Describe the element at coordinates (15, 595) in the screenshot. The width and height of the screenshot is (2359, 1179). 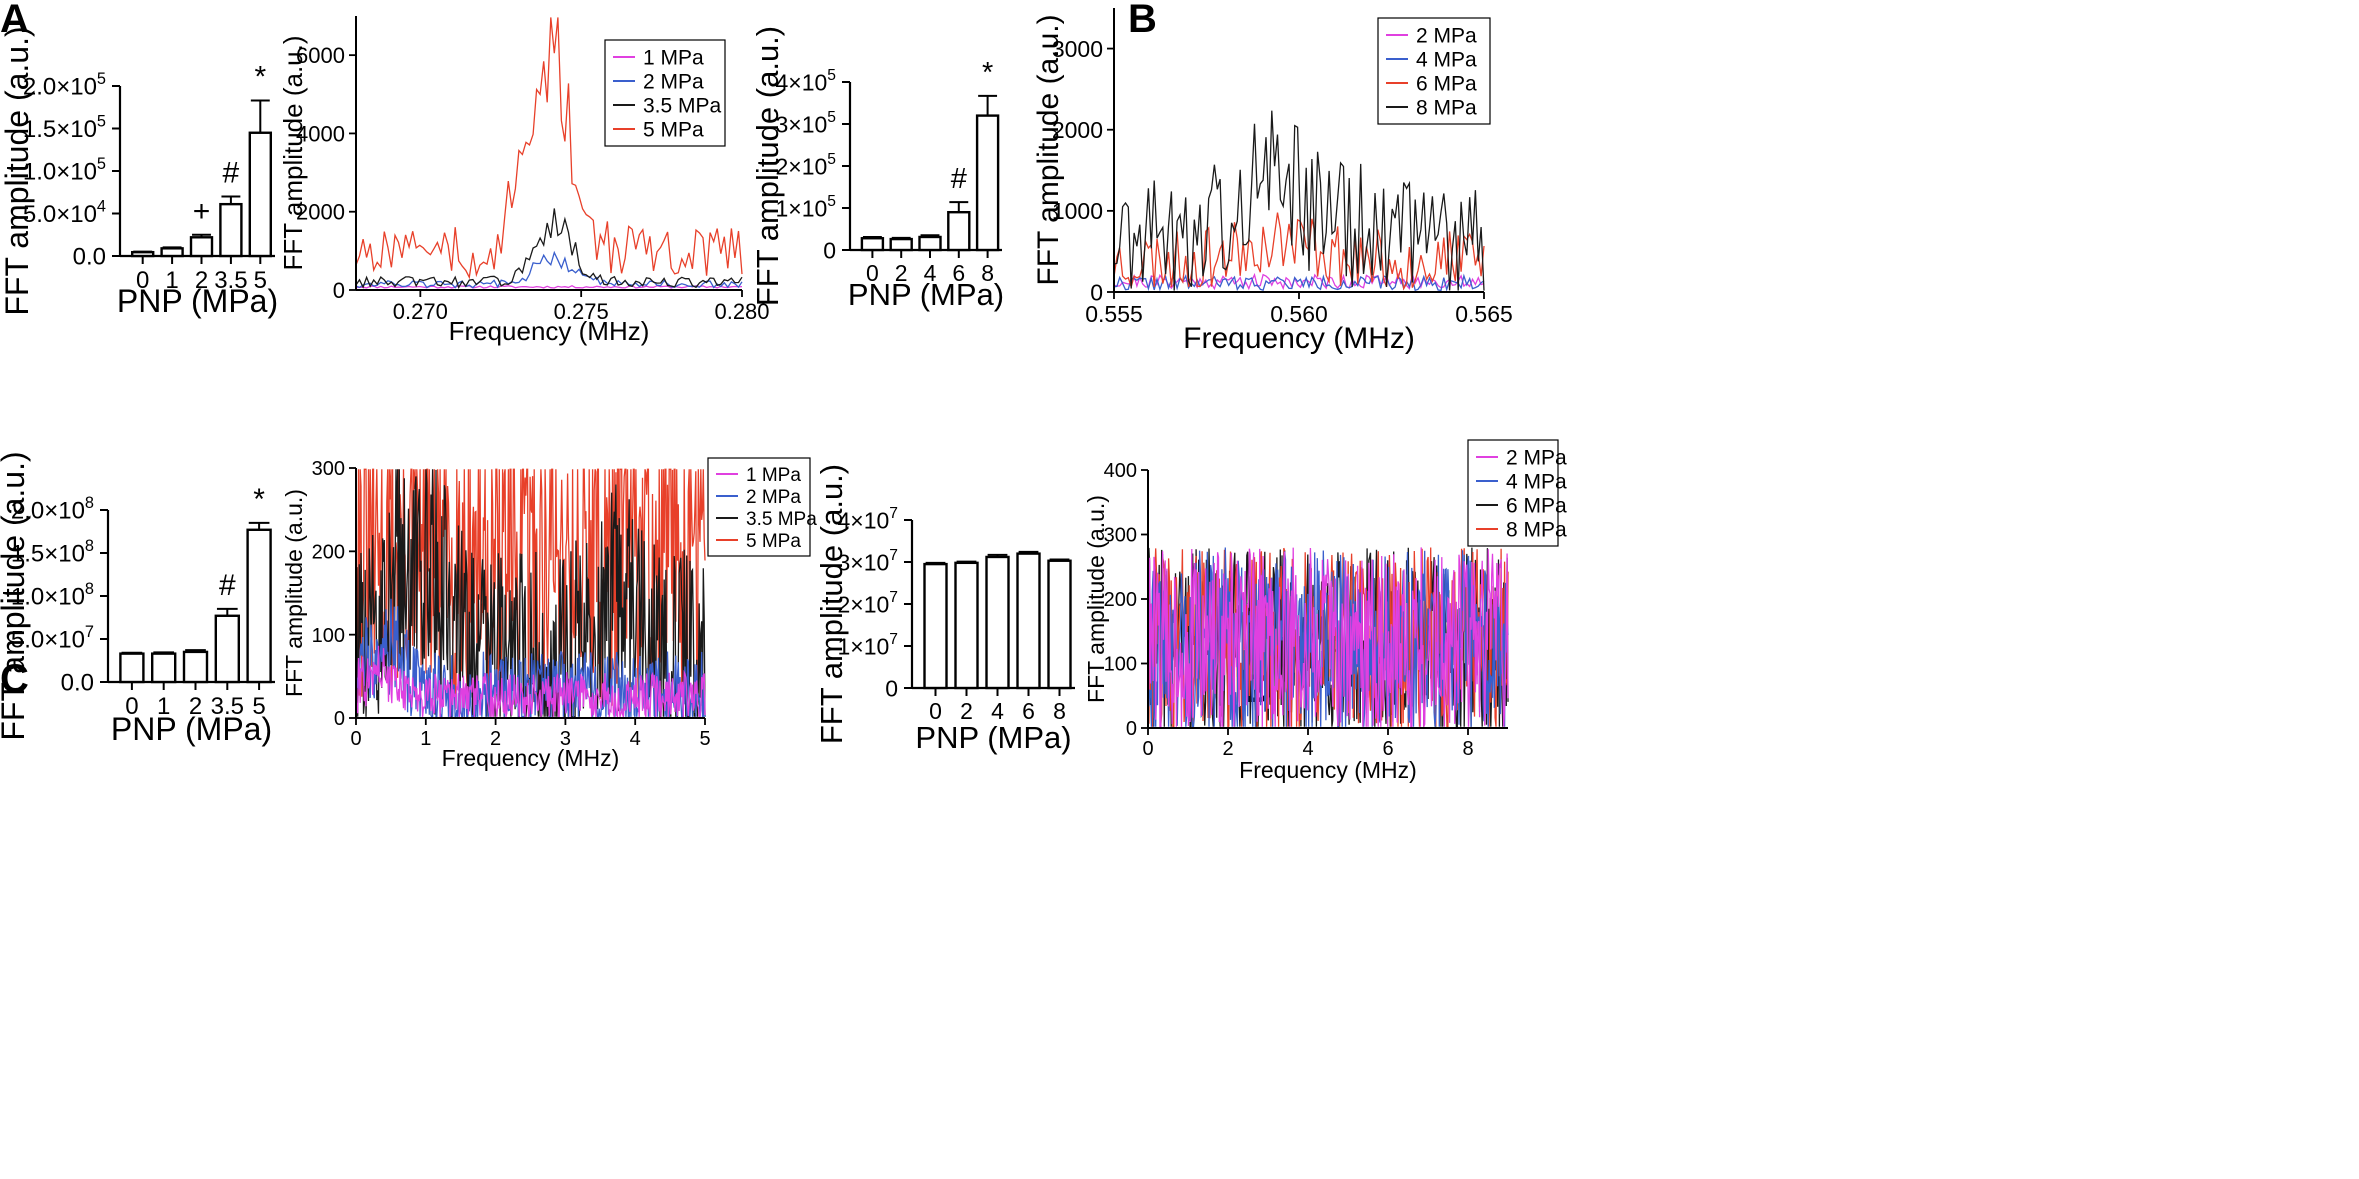
I see `c-bar-y-axis-label: FFT amplitude (a.u.)` at that location.